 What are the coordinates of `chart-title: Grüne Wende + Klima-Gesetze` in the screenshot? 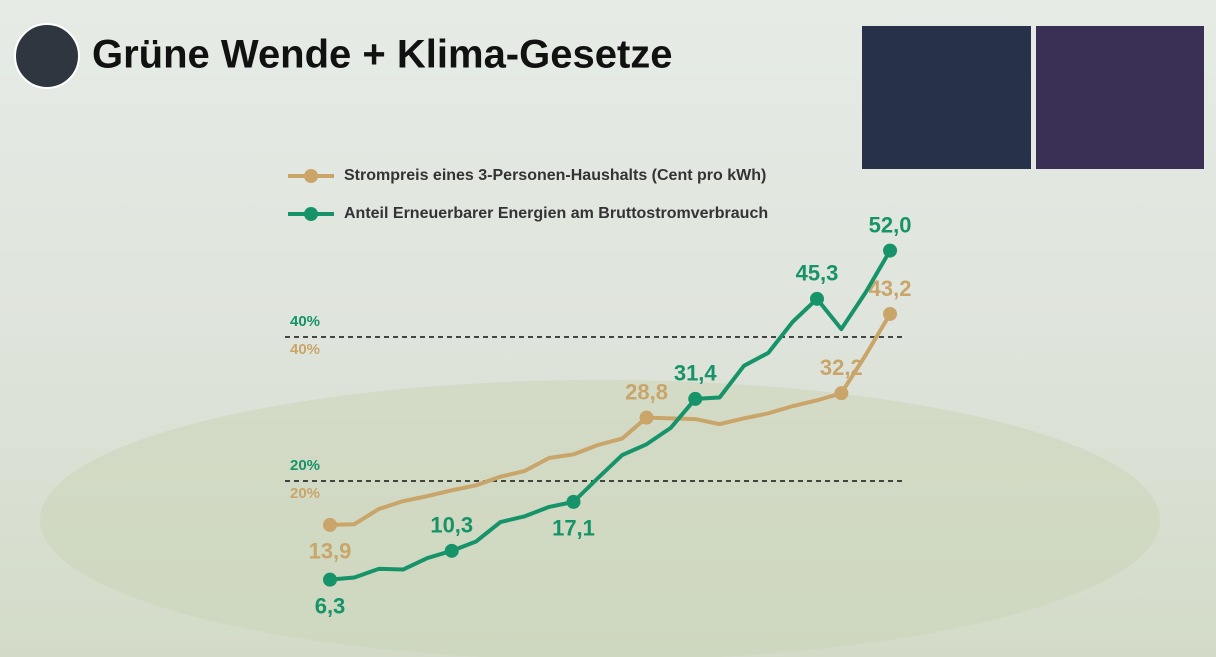 It's located at (382, 55).